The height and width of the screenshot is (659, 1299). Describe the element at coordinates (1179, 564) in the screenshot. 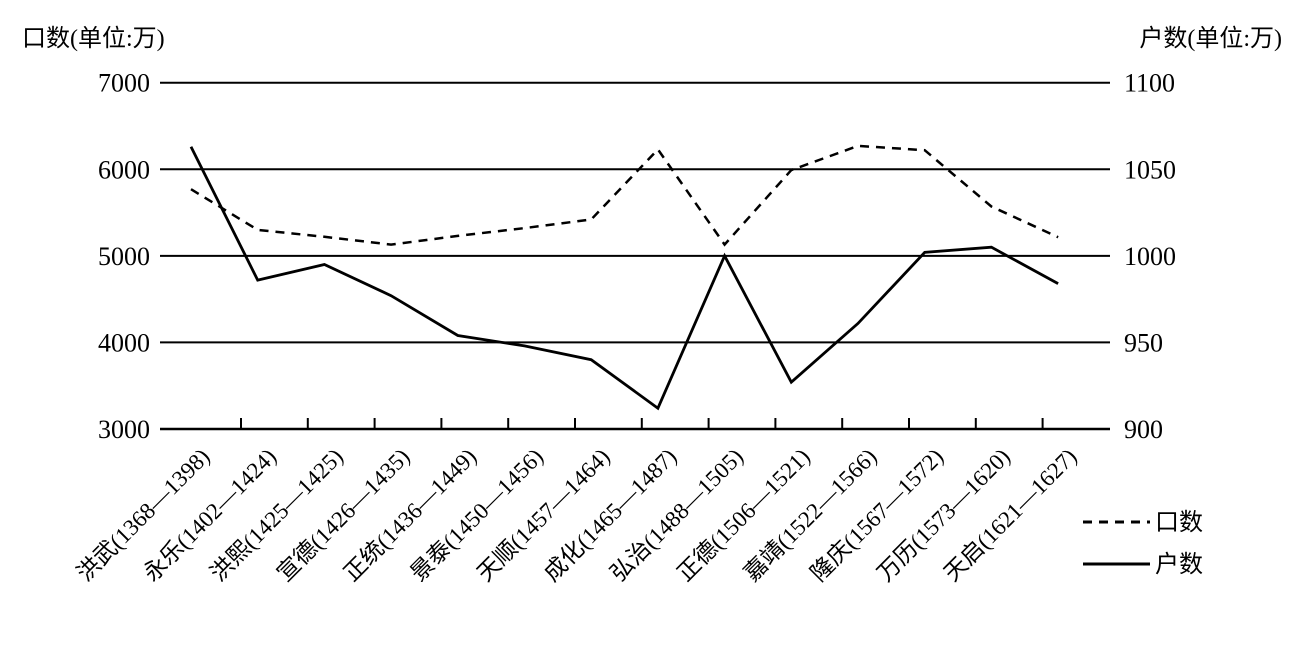

I see `legend-label-hu: 户数` at that location.